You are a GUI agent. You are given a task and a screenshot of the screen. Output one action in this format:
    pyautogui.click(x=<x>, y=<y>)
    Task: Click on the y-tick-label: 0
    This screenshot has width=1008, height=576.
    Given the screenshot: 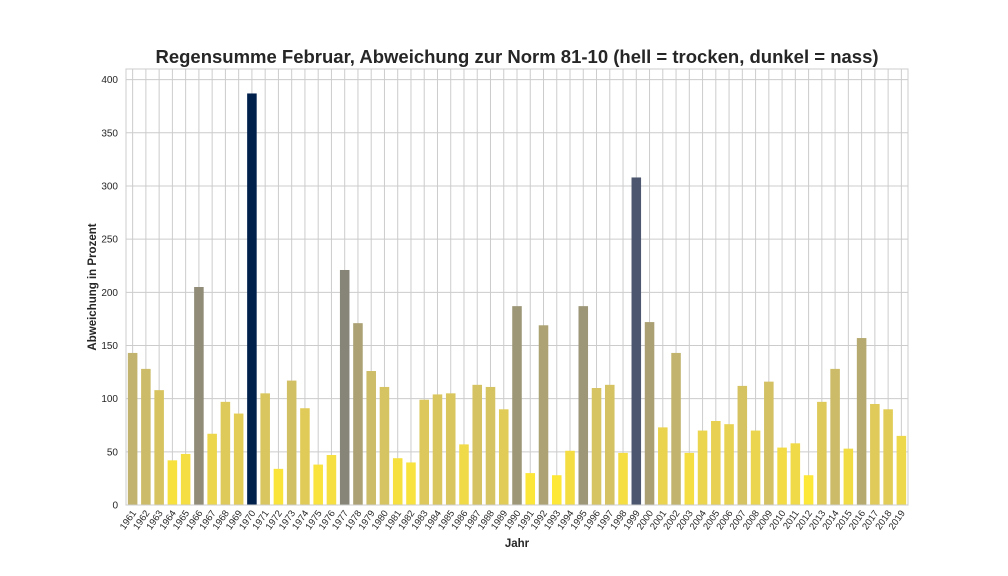 What is the action you would take?
    pyautogui.click(x=115, y=506)
    